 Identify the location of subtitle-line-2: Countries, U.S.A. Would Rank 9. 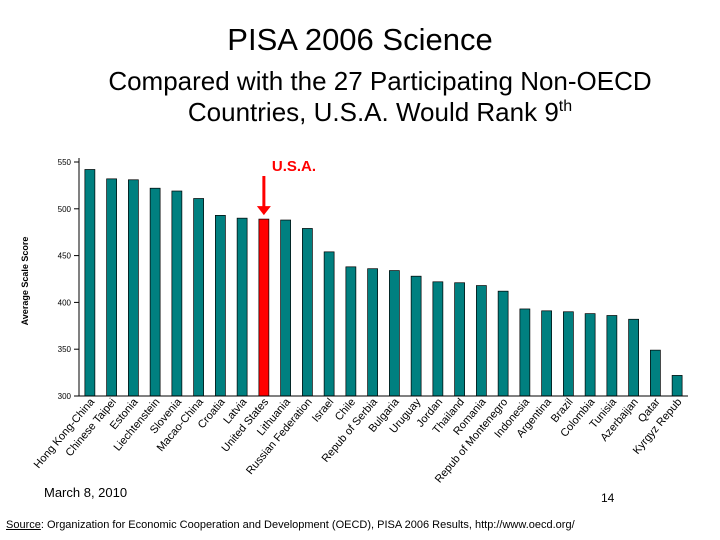
(373, 112).